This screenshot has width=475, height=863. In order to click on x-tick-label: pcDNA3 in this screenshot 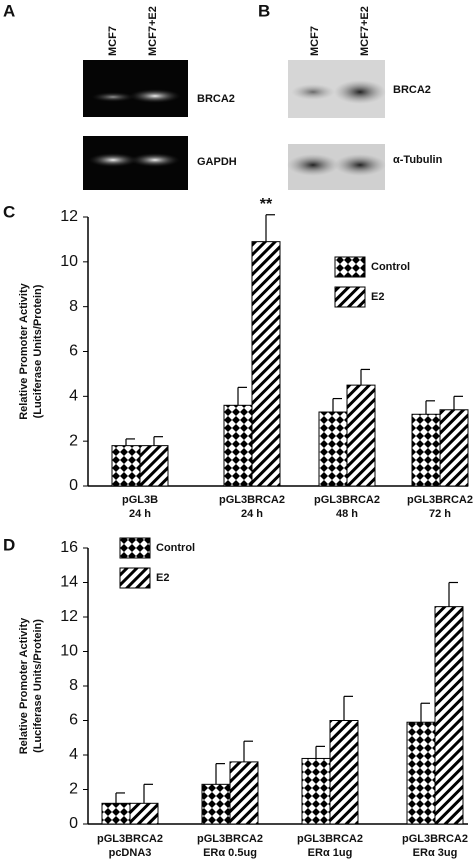, I will do `click(130, 853)`.